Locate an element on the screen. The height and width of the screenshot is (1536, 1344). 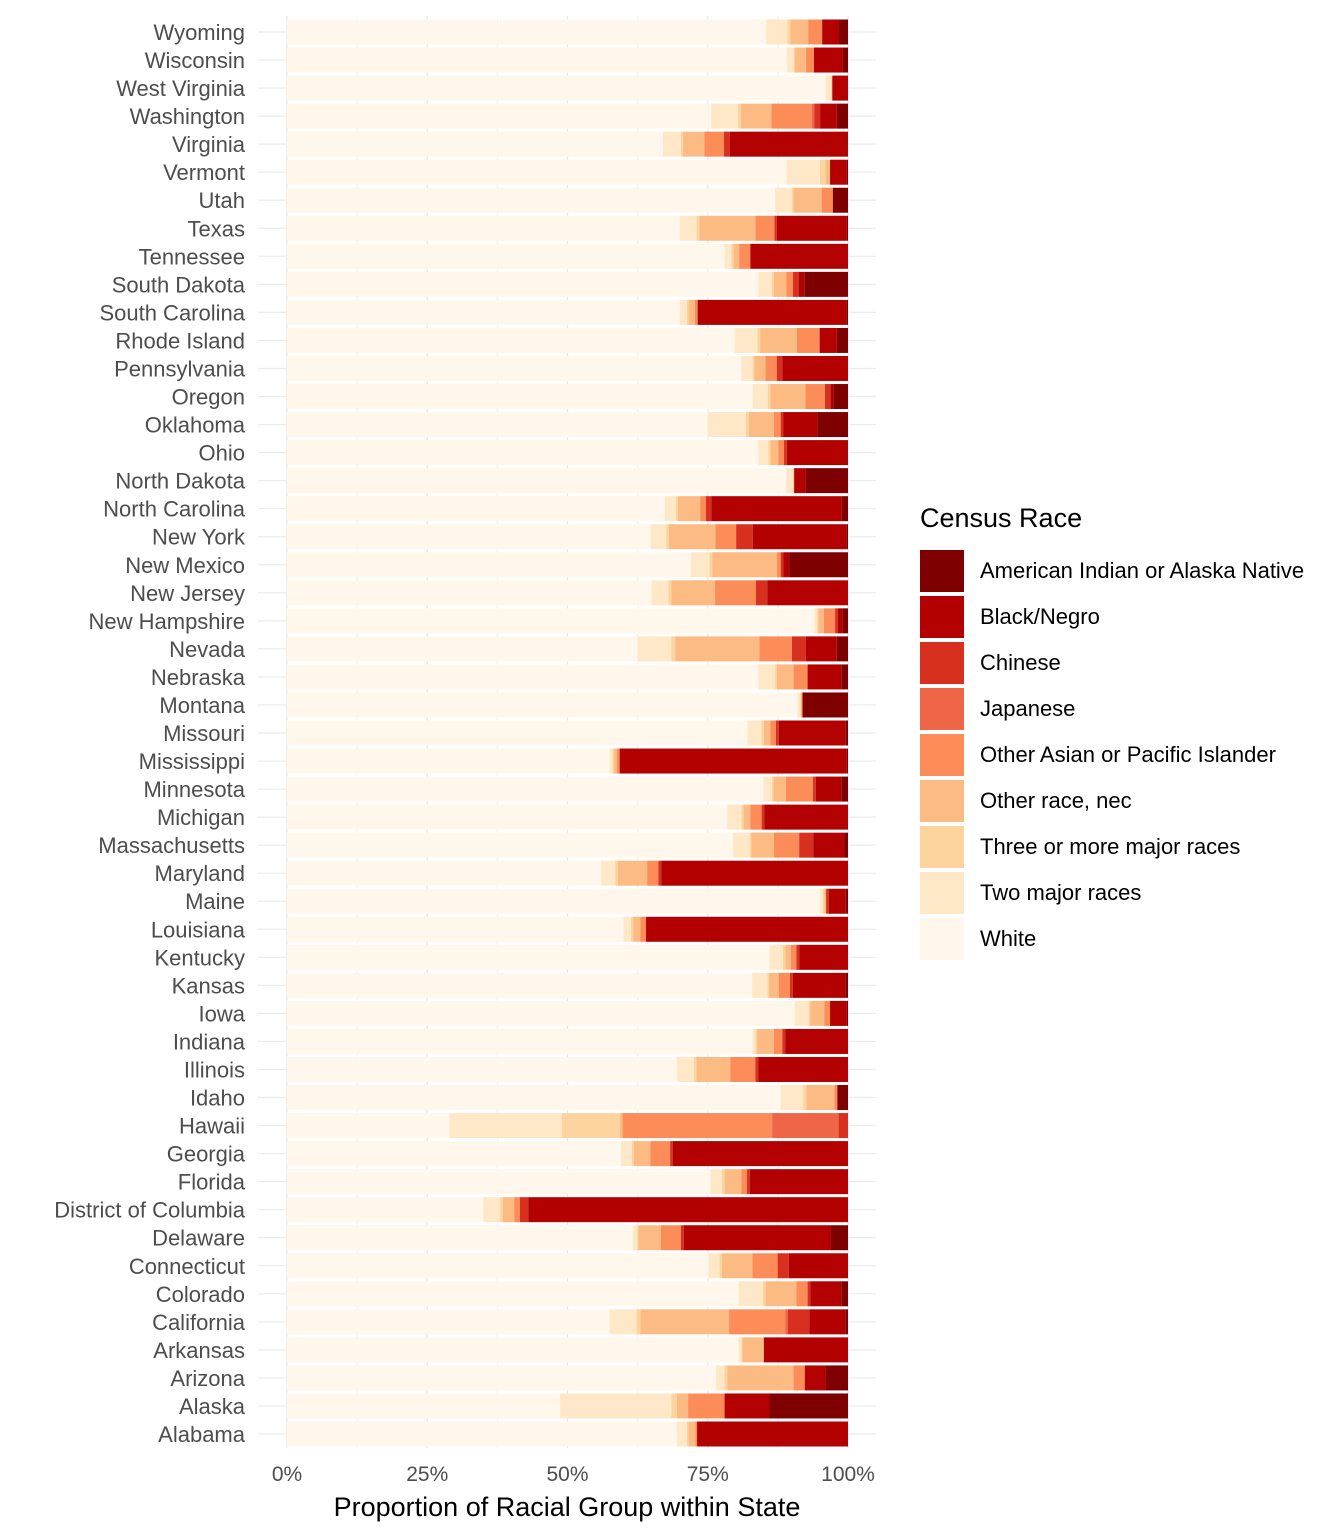
y-tick-label: Mississippi is located at coordinates (192, 761).